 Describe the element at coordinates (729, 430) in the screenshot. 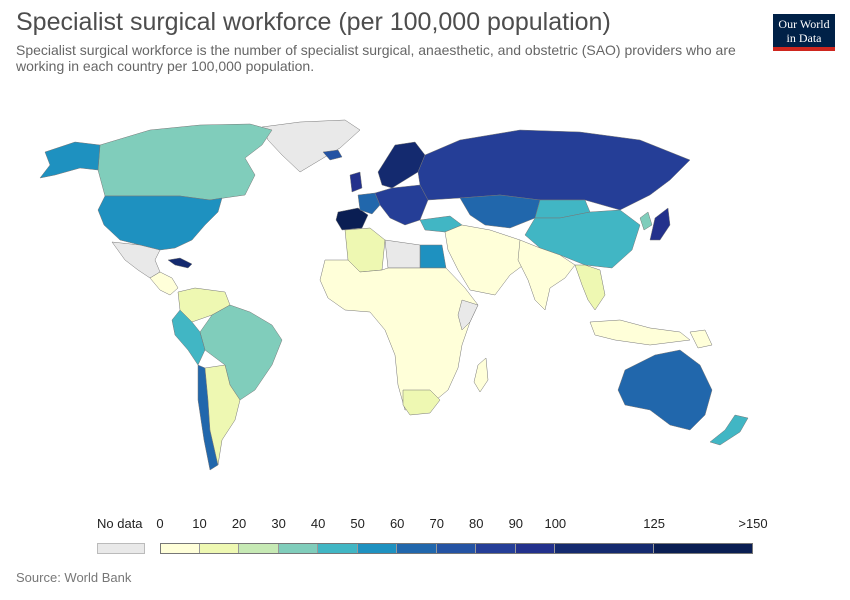

I see `region-new-zealand` at that location.